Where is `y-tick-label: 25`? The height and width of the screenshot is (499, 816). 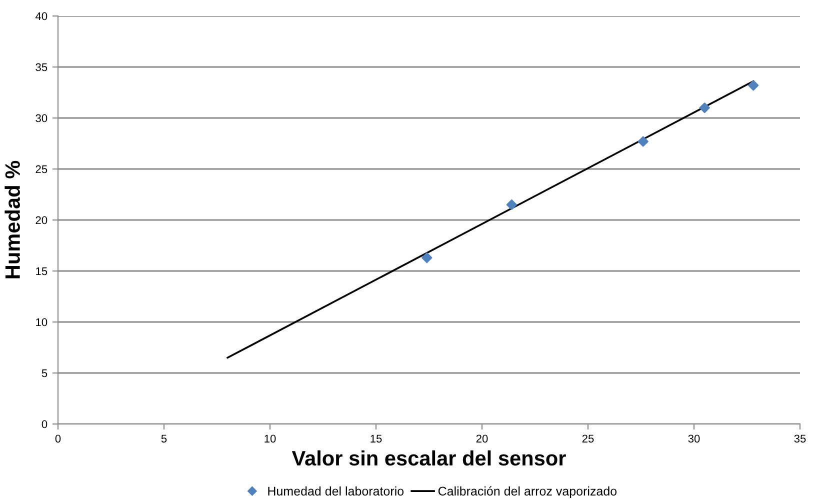
y-tick-label: 25 is located at coordinates (42, 169).